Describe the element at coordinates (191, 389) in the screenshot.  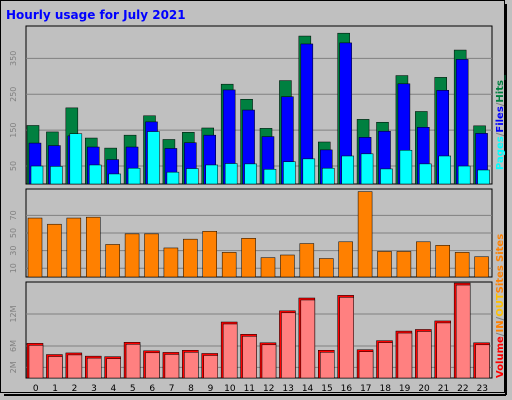
I see `x-tick-label: 8` at that location.